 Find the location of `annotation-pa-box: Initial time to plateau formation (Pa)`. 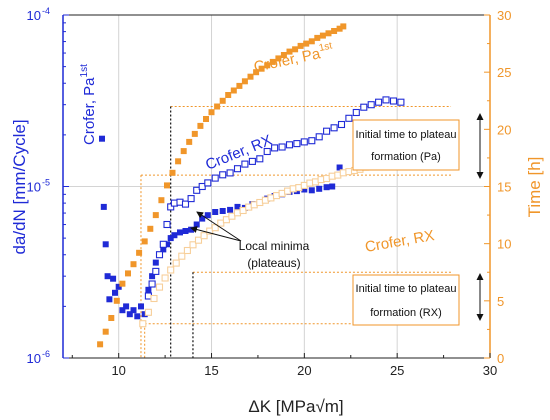

annotation-pa-box: Initial time to plateau formation (Pa) is located at coordinates (406, 145).